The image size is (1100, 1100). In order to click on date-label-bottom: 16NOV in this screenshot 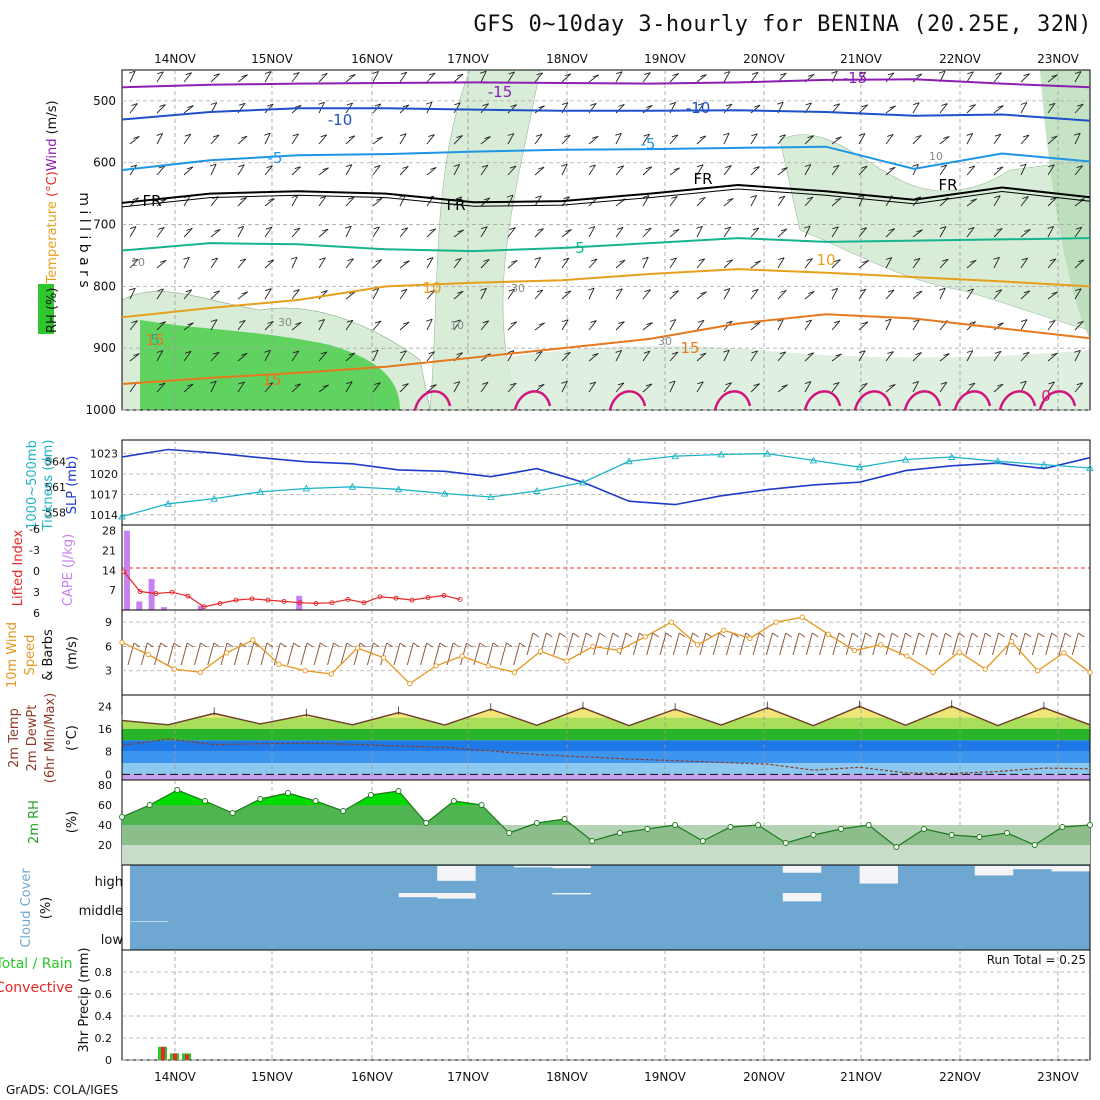, I will do `click(372, 1077)`.